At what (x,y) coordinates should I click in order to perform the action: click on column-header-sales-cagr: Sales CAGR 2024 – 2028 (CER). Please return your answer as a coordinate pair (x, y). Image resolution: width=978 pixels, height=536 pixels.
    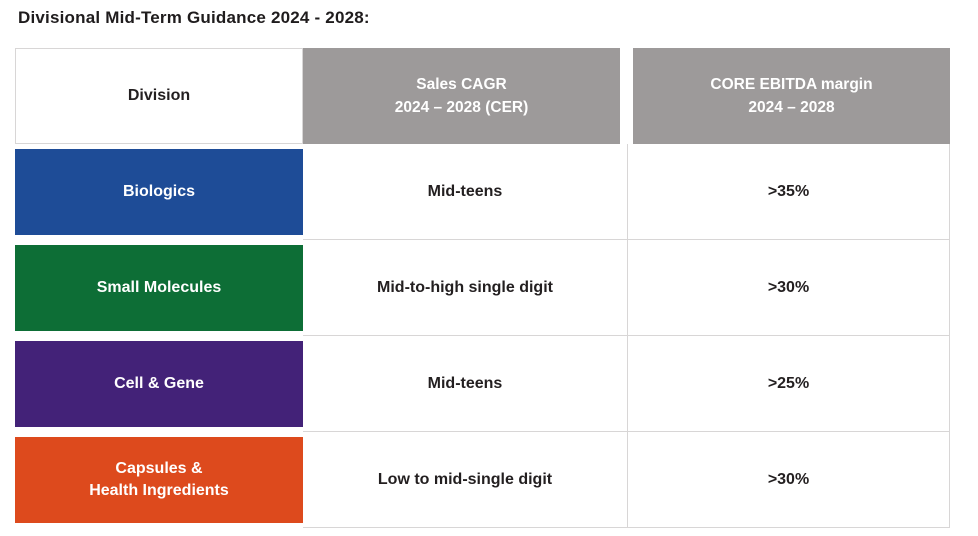
    Looking at the image, I should click on (461, 96).